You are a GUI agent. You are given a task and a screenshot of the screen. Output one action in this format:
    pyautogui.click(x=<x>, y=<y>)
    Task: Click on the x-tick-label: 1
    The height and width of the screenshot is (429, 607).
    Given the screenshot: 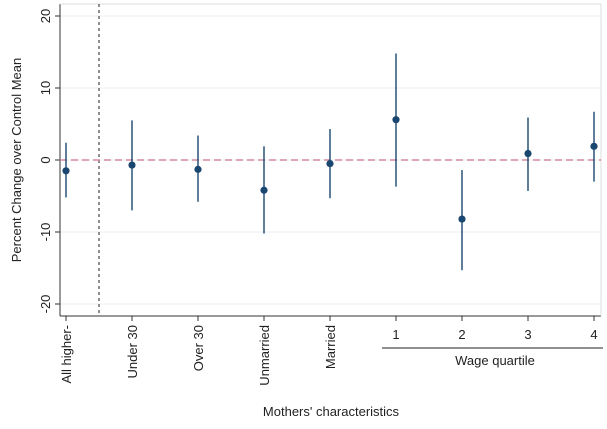 What is the action you would take?
    pyautogui.click(x=395, y=334)
    